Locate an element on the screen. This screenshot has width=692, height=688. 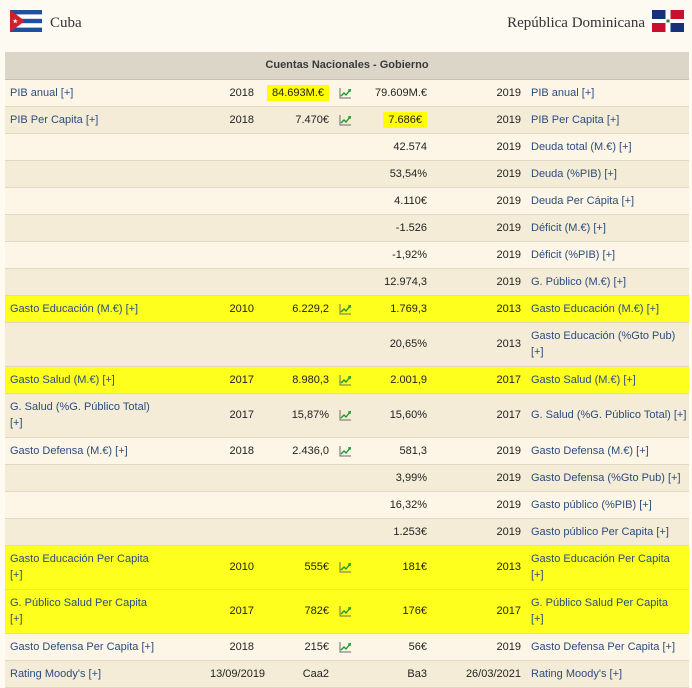
right-indicator-label: G. Público Salud Per Capita is located at coordinates (599, 603).